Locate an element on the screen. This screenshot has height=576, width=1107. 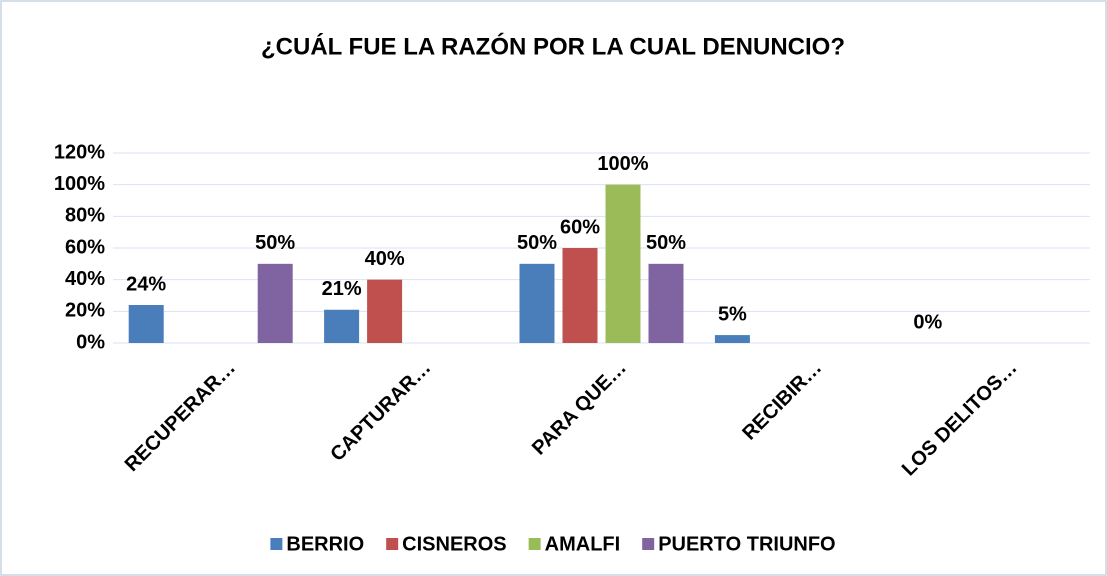
y-tick-label: 20% is located at coordinates (85, 311).